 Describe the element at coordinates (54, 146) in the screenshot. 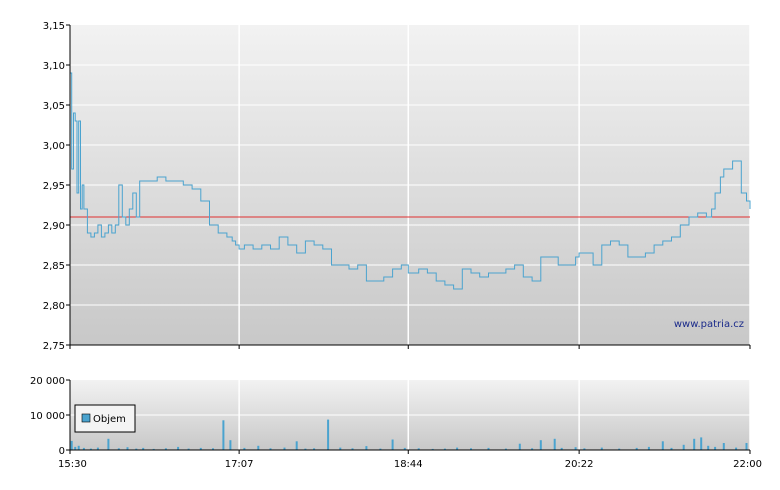

I see `price-y-tick-label: 3,00` at that location.